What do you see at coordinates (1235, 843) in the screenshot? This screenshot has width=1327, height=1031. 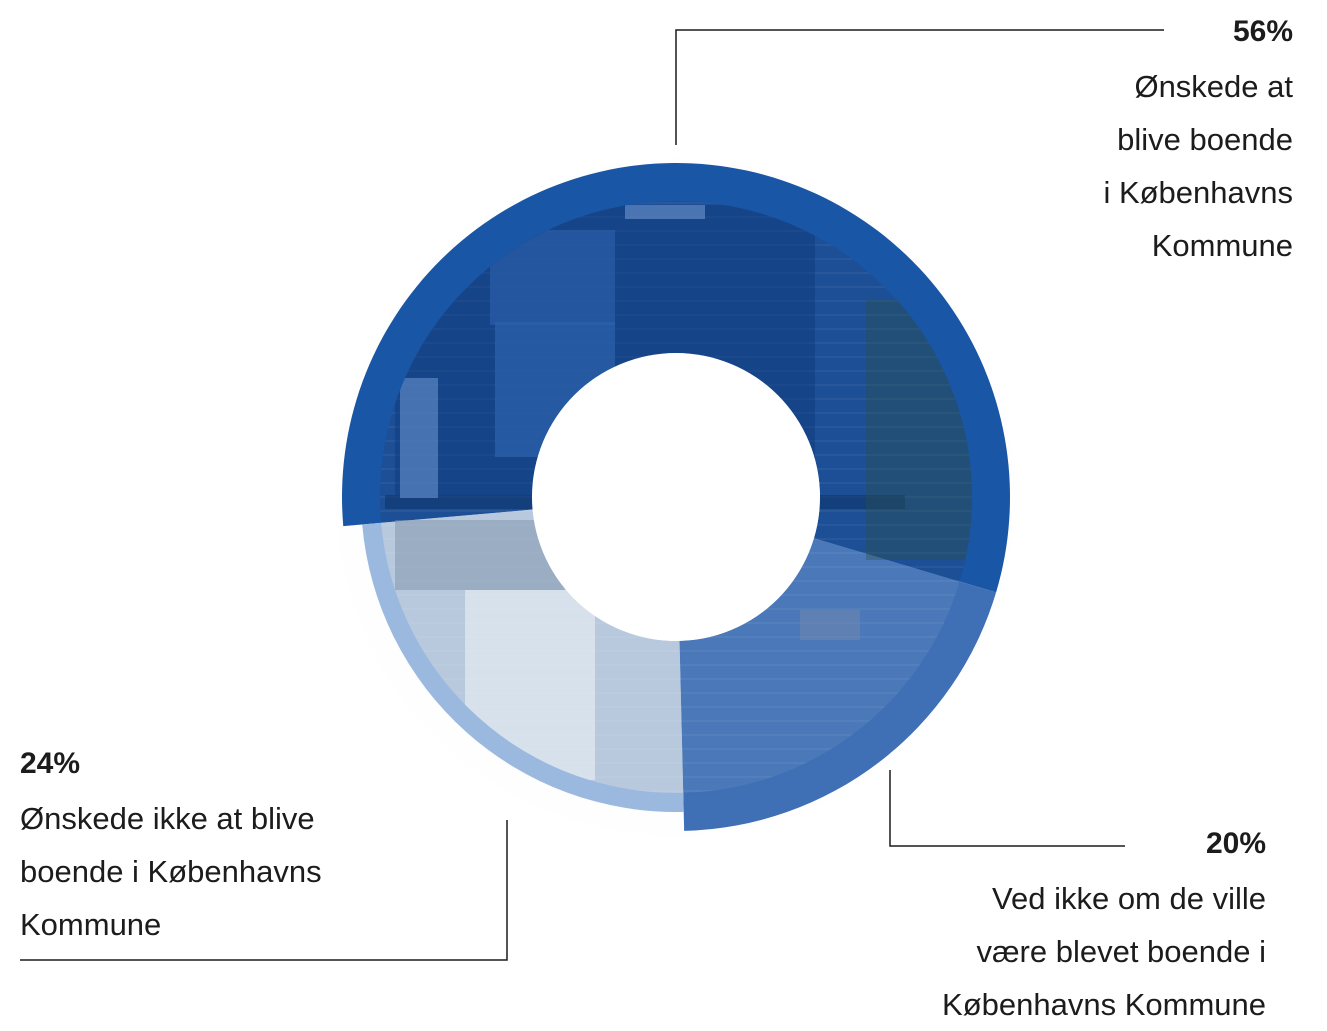 I see `slice-20-percent: 20%` at bounding box center [1235, 843].